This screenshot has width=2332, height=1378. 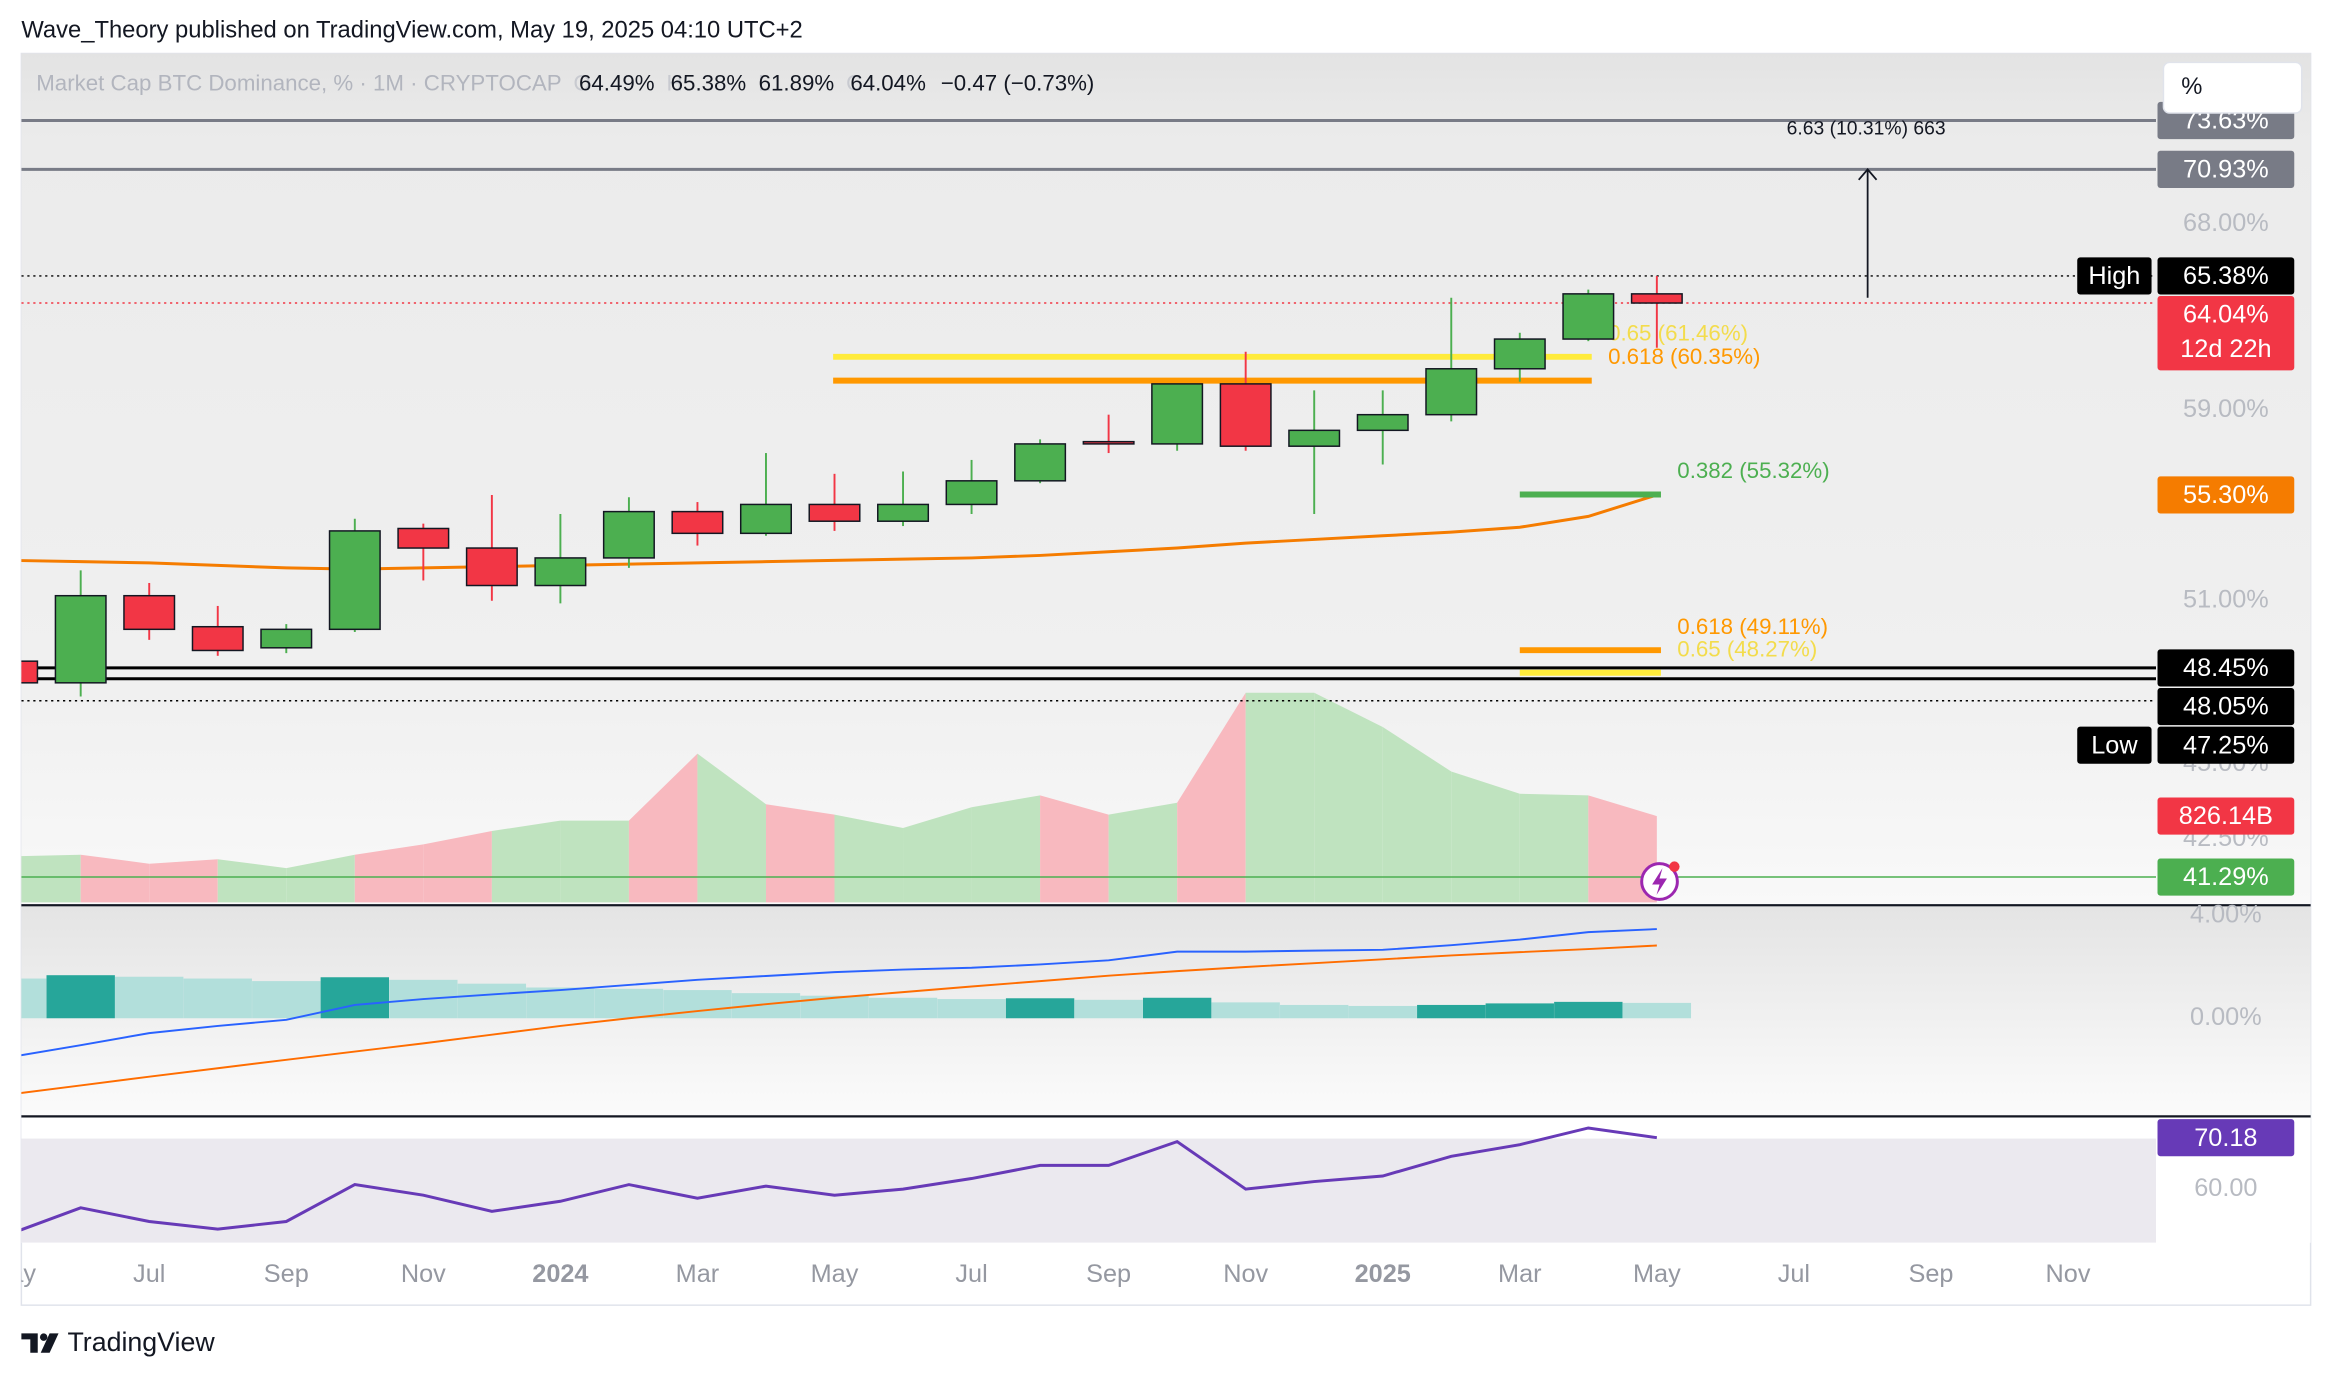 What do you see at coordinates (764, 83) in the screenshot?
I see `legend-key: L` at bounding box center [764, 83].